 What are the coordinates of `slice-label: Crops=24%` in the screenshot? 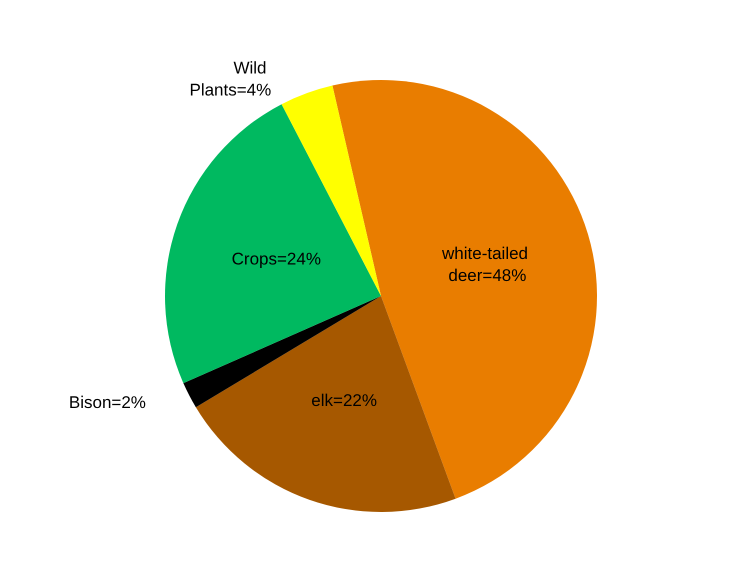 It's located at (276, 259).